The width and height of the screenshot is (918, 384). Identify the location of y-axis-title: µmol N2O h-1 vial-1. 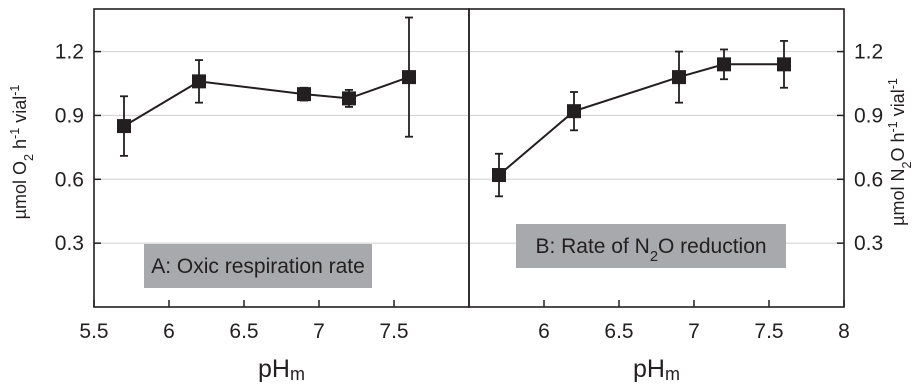
(900, 152).